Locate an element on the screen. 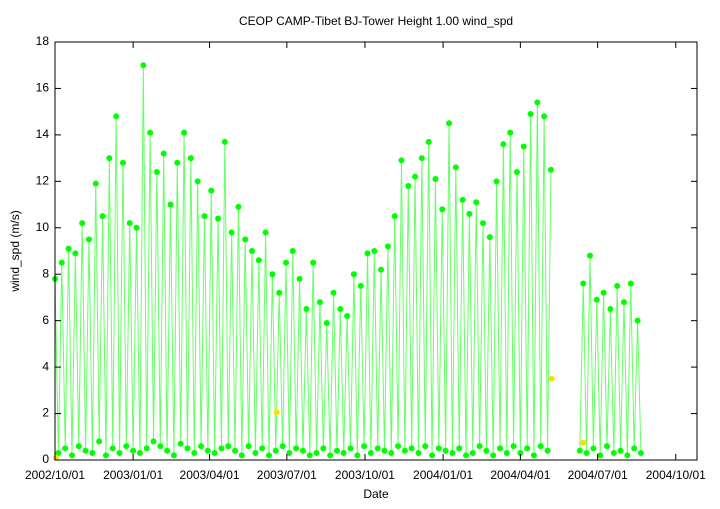  x-tick-label: 2004/04/01 is located at coordinates (520, 475).